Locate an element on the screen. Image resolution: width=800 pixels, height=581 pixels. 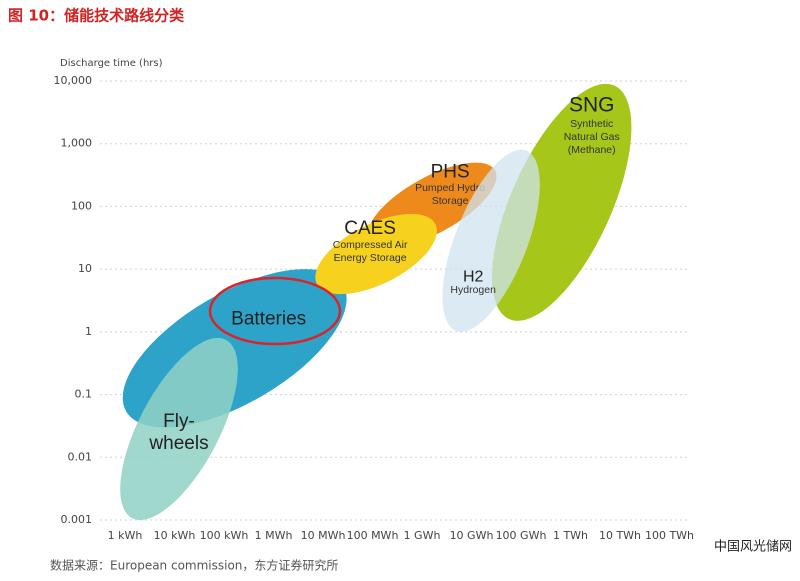
x-tick-label: 10 GWh is located at coordinates (472, 535).